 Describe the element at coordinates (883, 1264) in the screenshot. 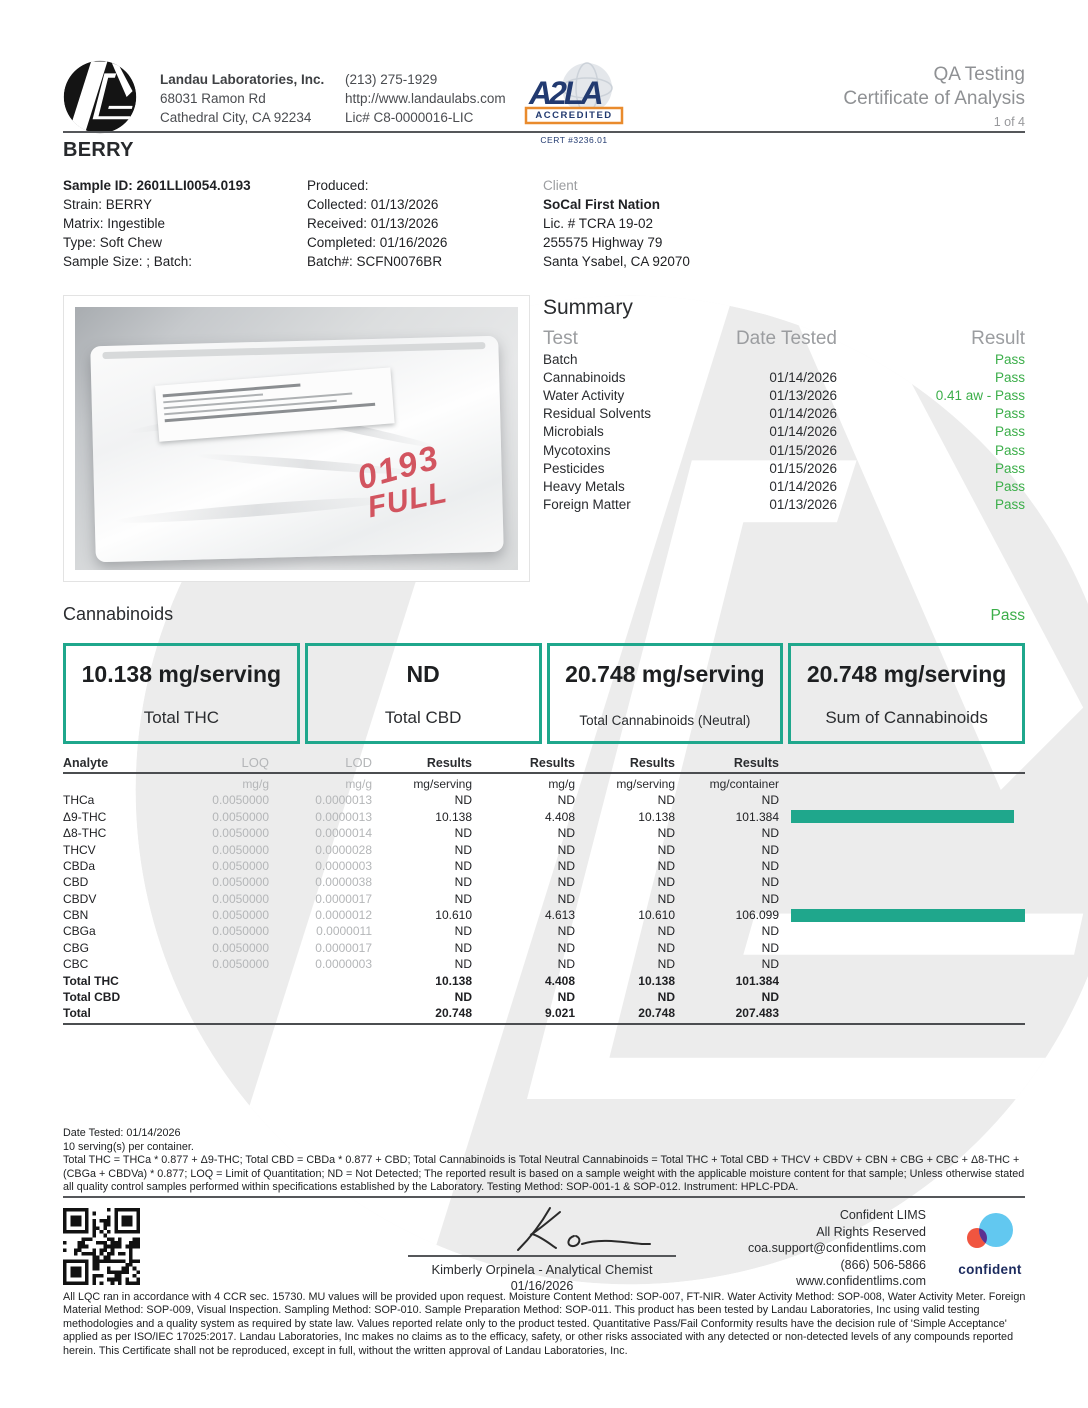

I see `lims-phone: (866) 506-5866` at that location.